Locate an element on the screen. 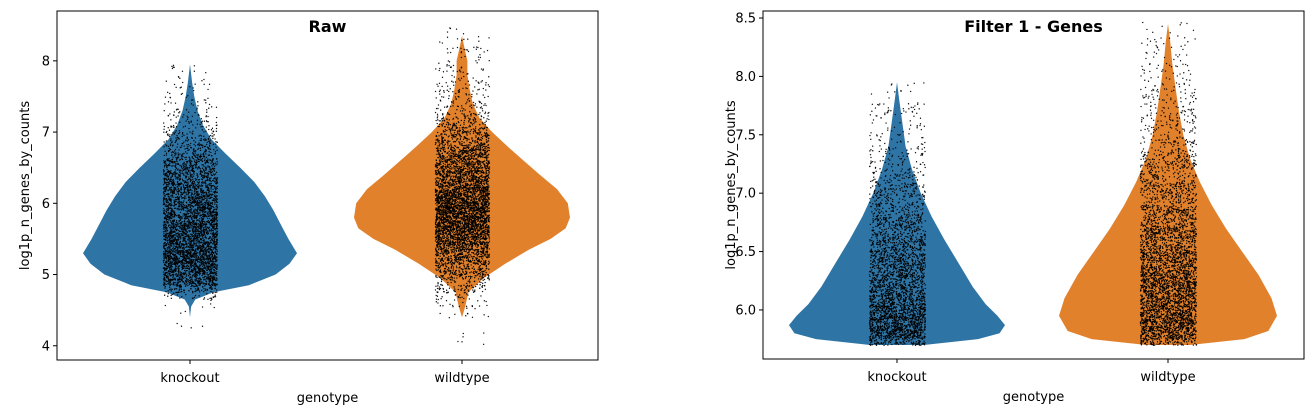 The image size is (1316, 412). y-tick-label: 8 is located at coordinates (46, 61).